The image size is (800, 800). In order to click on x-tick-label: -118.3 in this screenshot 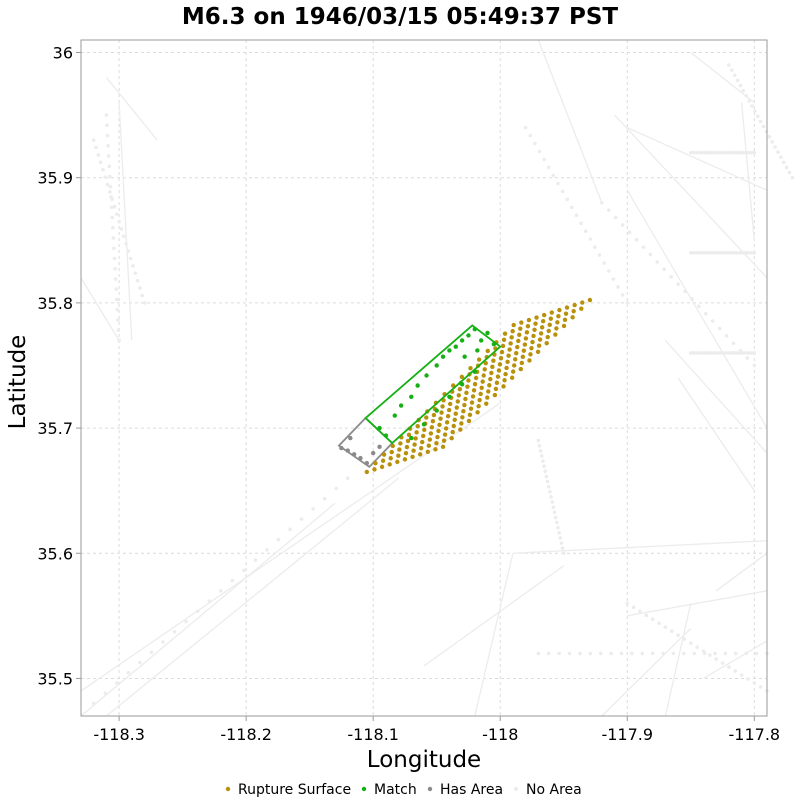, I will do `click(119, 734)`.